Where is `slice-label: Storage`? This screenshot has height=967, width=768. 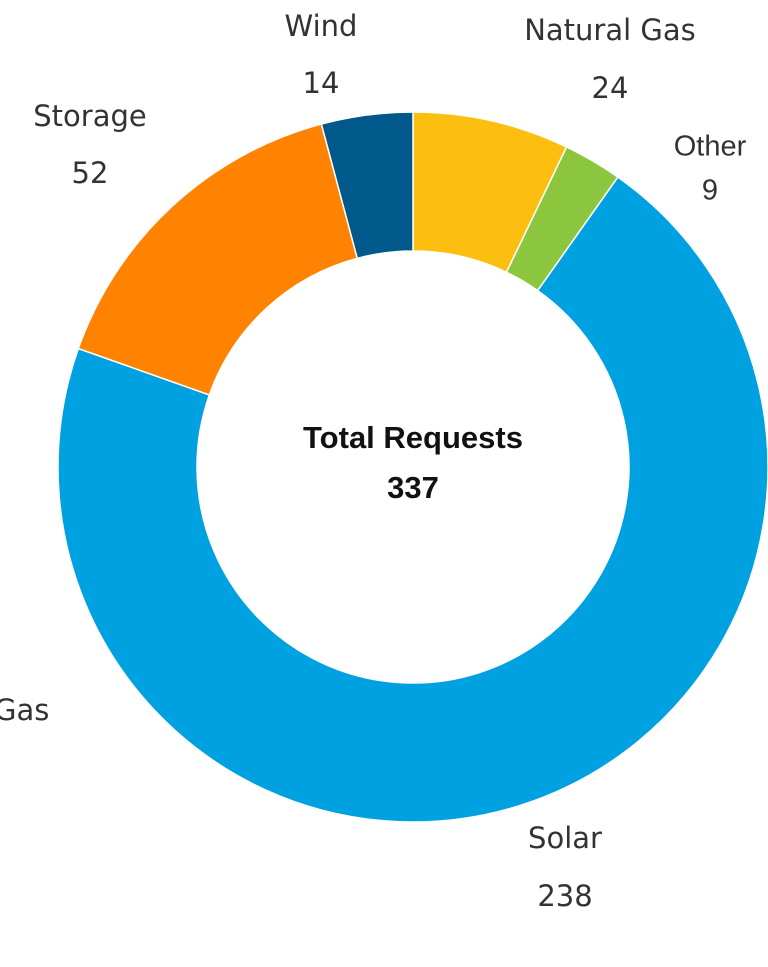 slice-label: Storage is located at coordinates (89, 116).